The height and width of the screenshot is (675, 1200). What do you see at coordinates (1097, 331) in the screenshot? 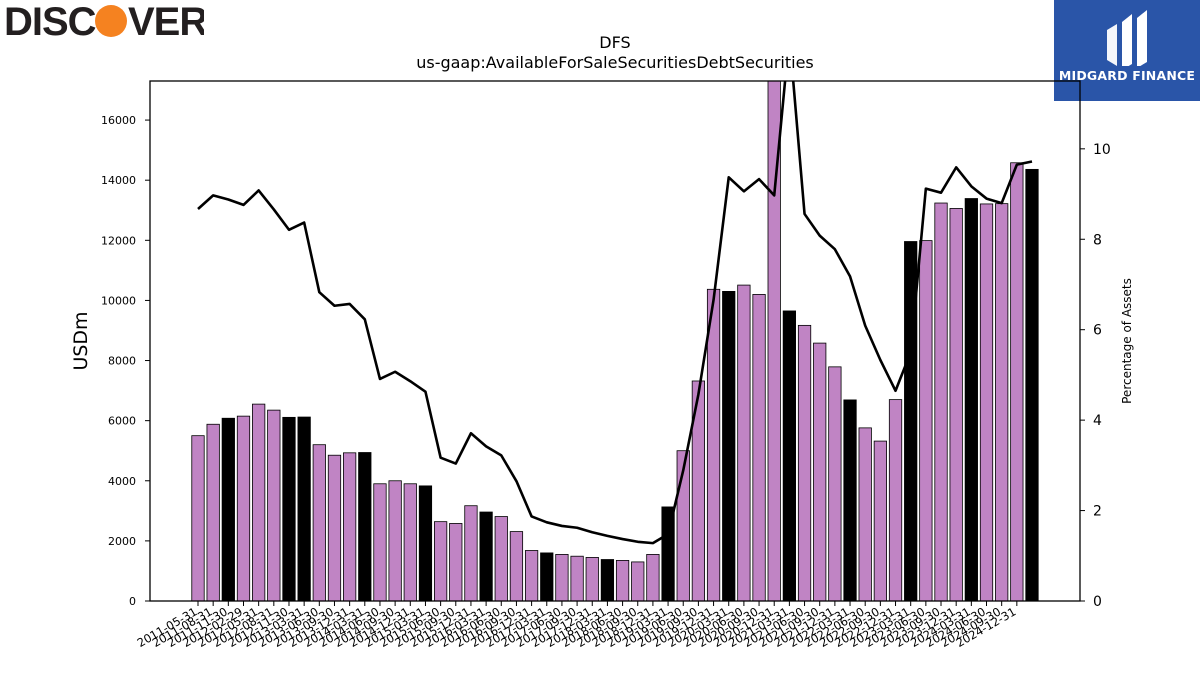
I see `y2-tick-label: 6` at bounding box center [1097, 331].